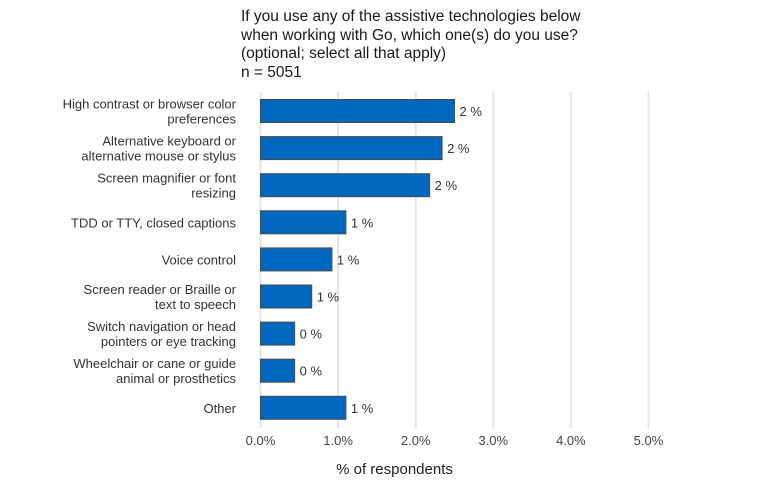 This screenshot has width=766, height=499. I want to click on chart-subtitle: n = 5051, so click(271, 72).